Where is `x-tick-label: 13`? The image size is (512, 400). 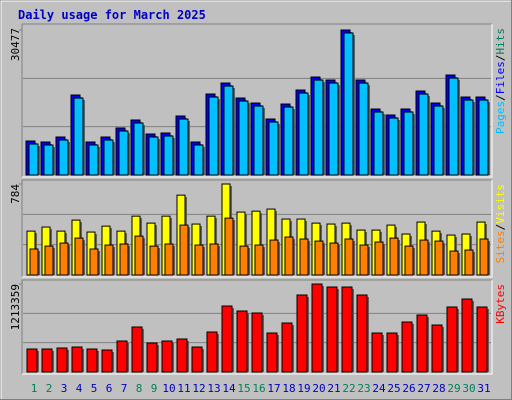 x-tick-label: 13 is located at coordinates (213, 388).